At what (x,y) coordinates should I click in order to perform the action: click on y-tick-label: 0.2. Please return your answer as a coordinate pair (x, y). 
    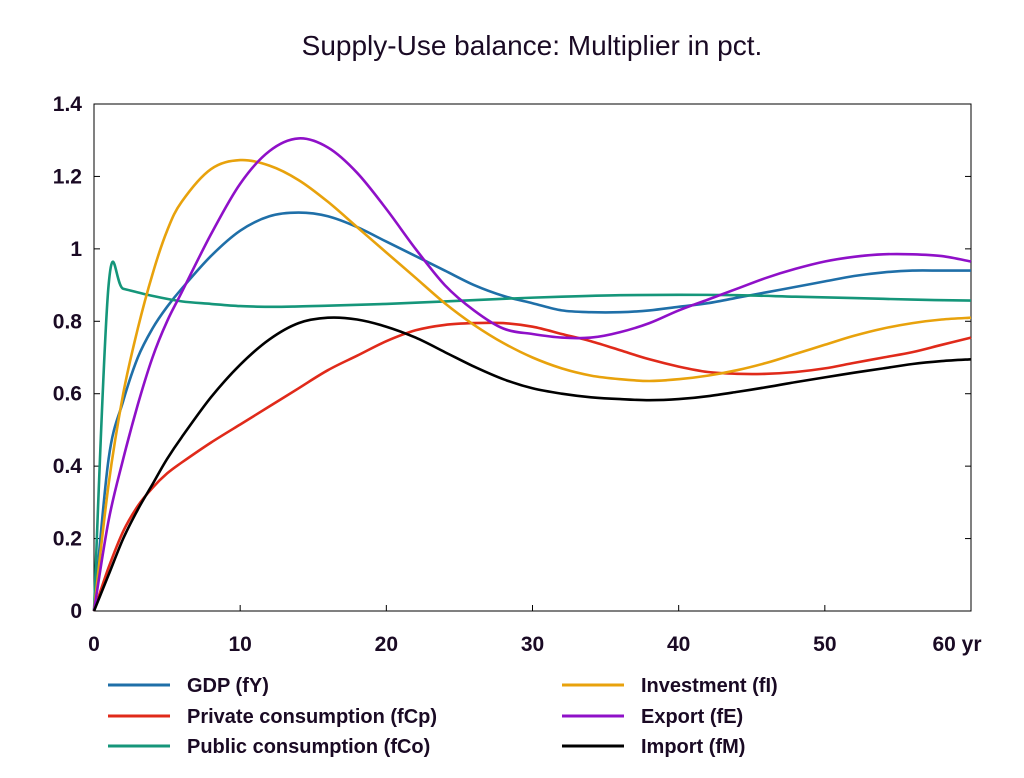
    Looking at the image, I should click on (67, 539).